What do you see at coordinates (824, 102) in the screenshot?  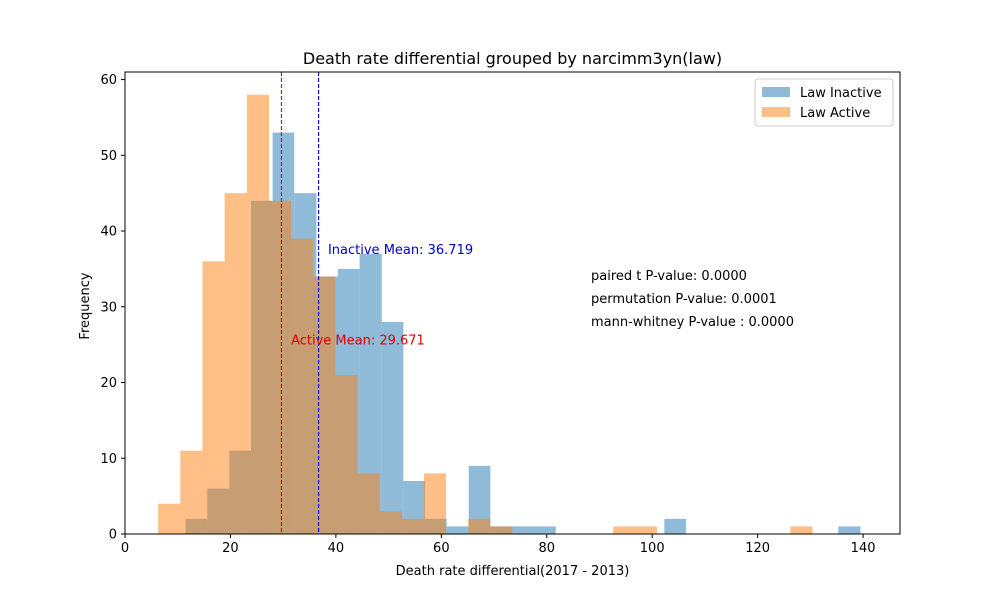 I see `legend: Law Inactive Law Active` at bounding box center [824, 102].